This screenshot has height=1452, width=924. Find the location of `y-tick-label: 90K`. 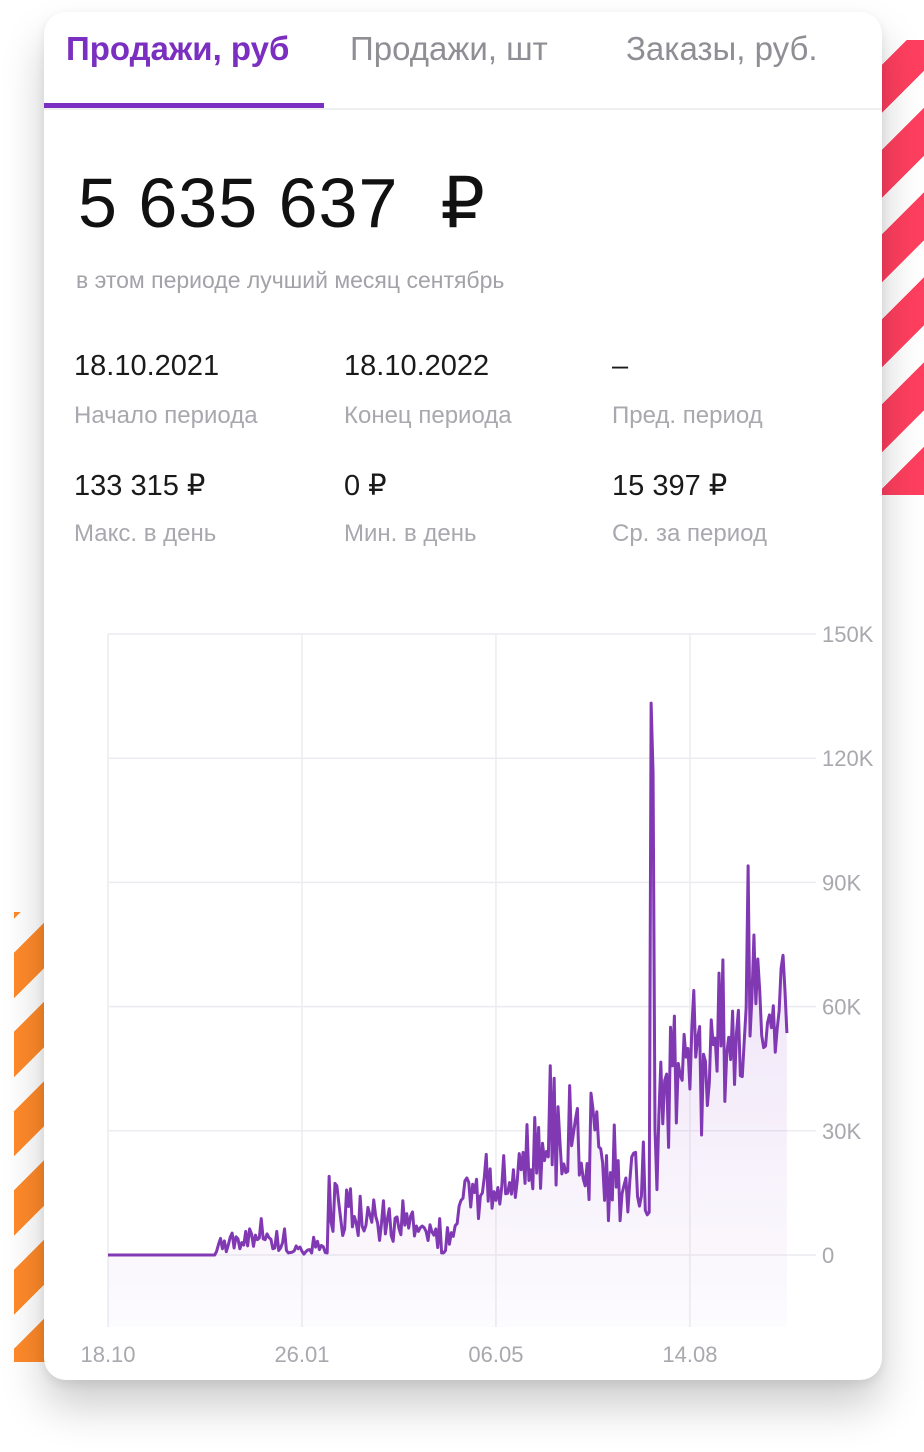

y-tick-label: 90K is located at coordinates (841, 882).